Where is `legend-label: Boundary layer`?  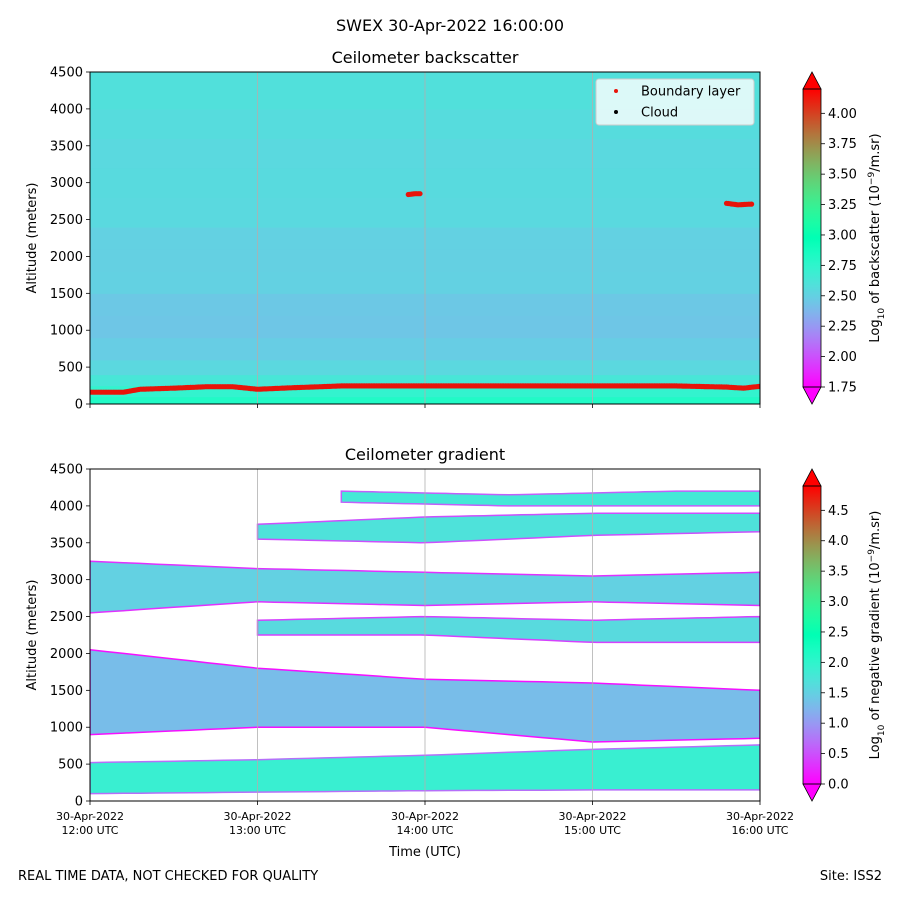
legend-label: Boundary layer is located at coordinates (691, 92).